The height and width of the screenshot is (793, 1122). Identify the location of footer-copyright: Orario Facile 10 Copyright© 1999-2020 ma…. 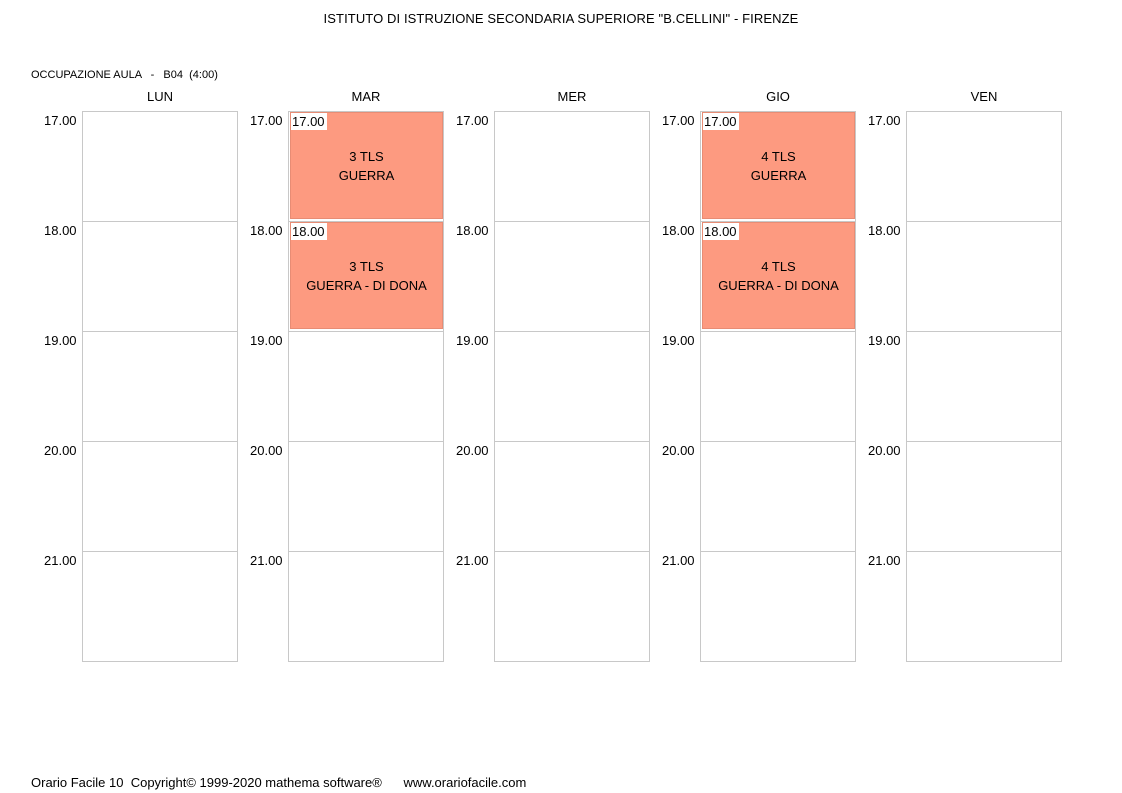
(206, 782).